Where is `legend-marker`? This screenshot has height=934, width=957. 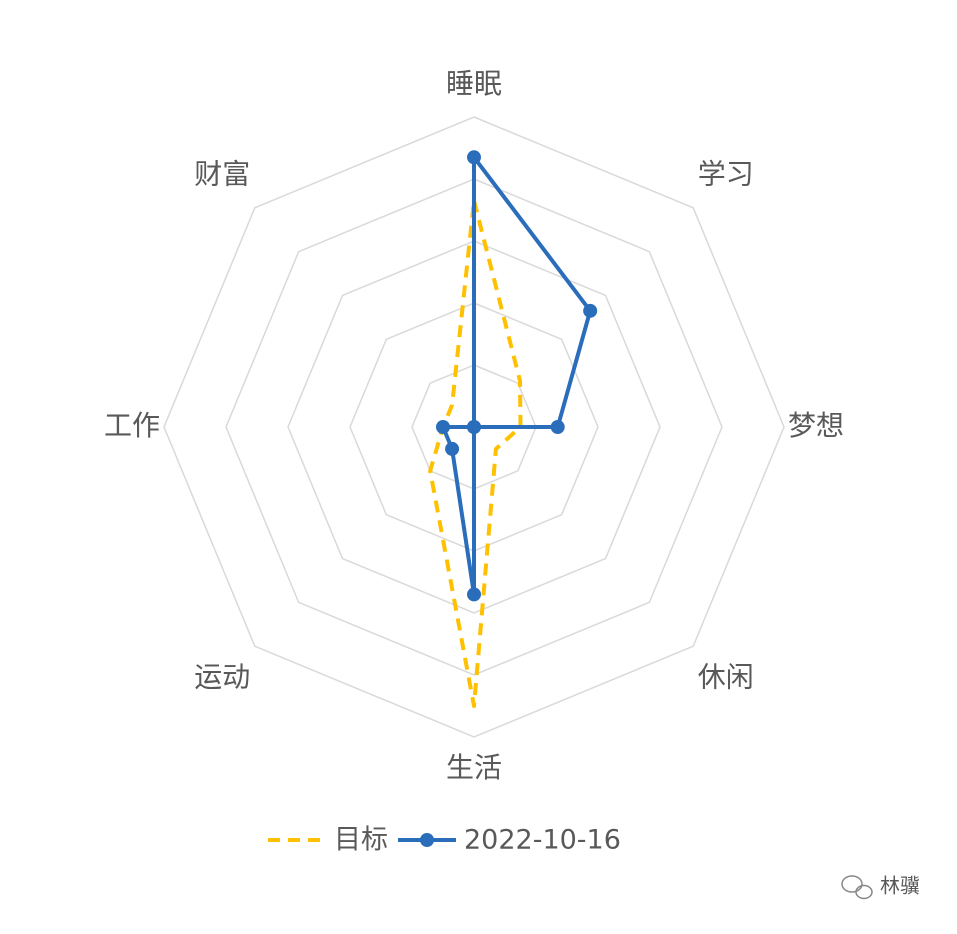
legend-marker is located at coordinates (427, 840).